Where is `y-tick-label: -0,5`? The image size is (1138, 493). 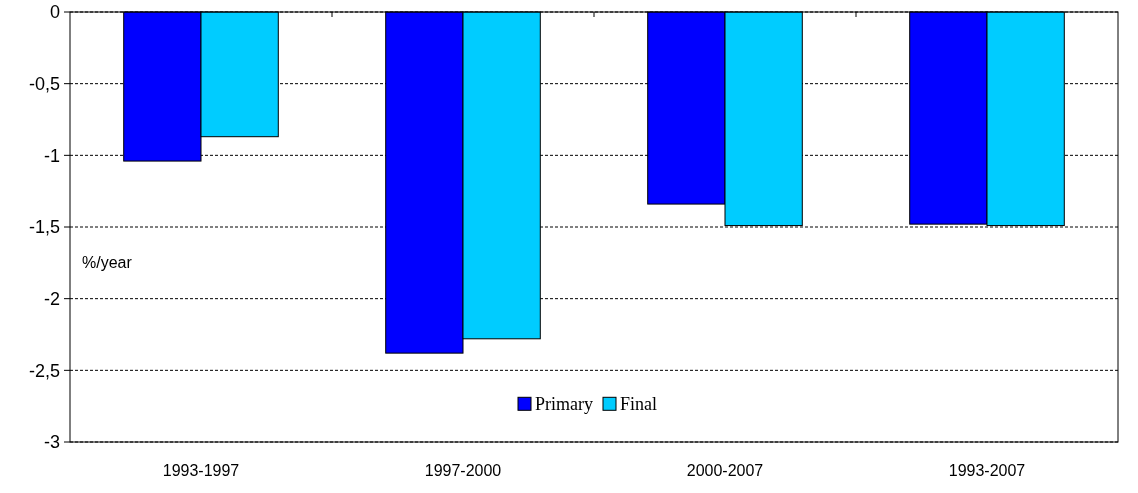
y-tick-label: -0,5 is located at coordinates (44, 83).